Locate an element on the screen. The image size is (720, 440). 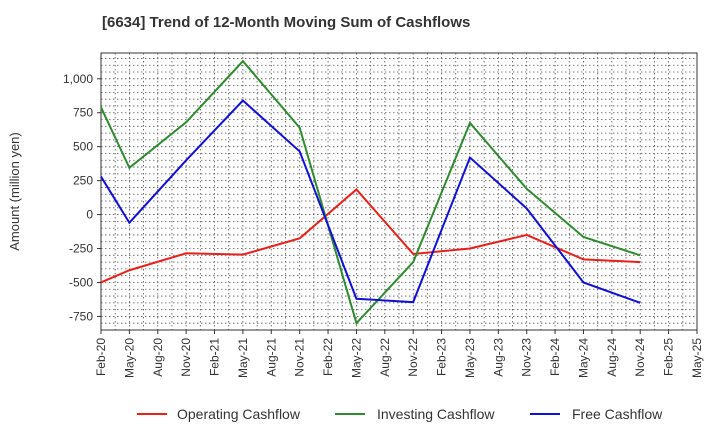
x-tick-label: Feb-22 is located at coordinates (328, 357).